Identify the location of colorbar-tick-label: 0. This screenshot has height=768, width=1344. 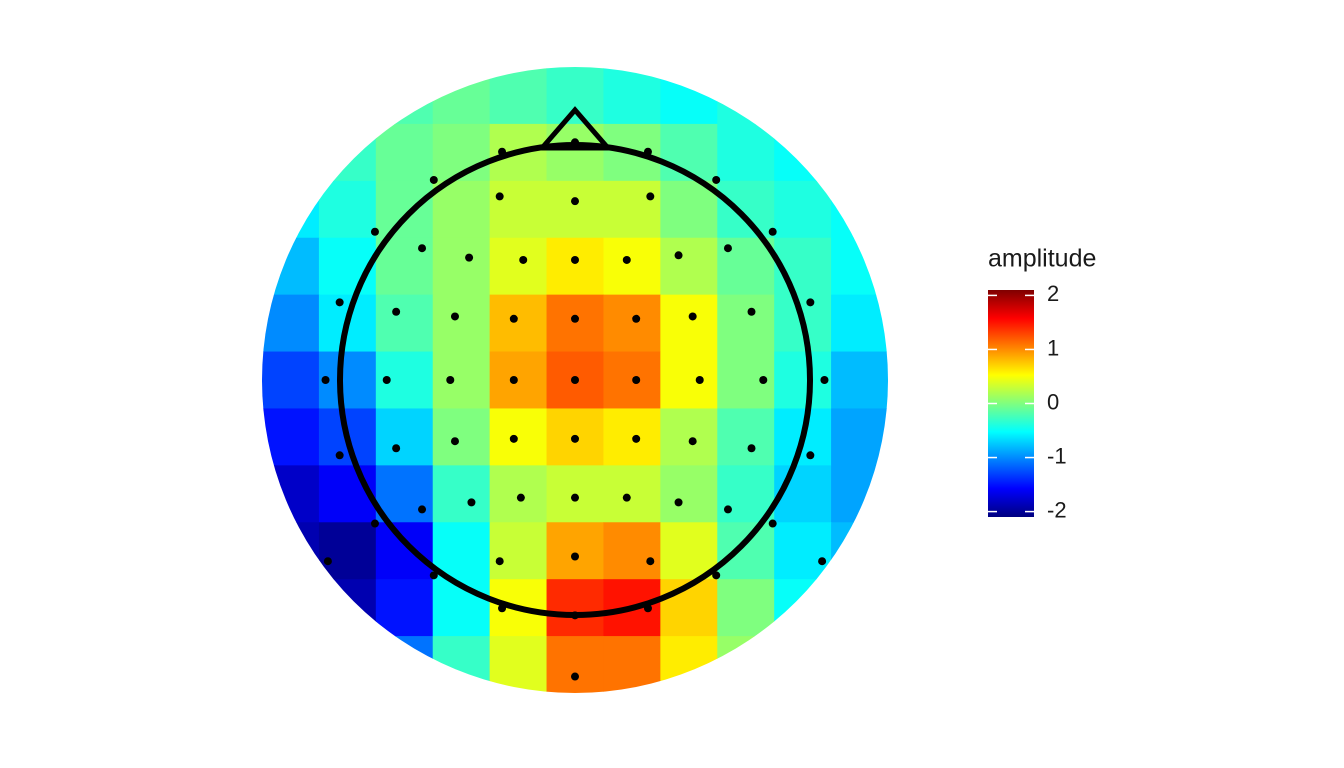
(1053, 401).